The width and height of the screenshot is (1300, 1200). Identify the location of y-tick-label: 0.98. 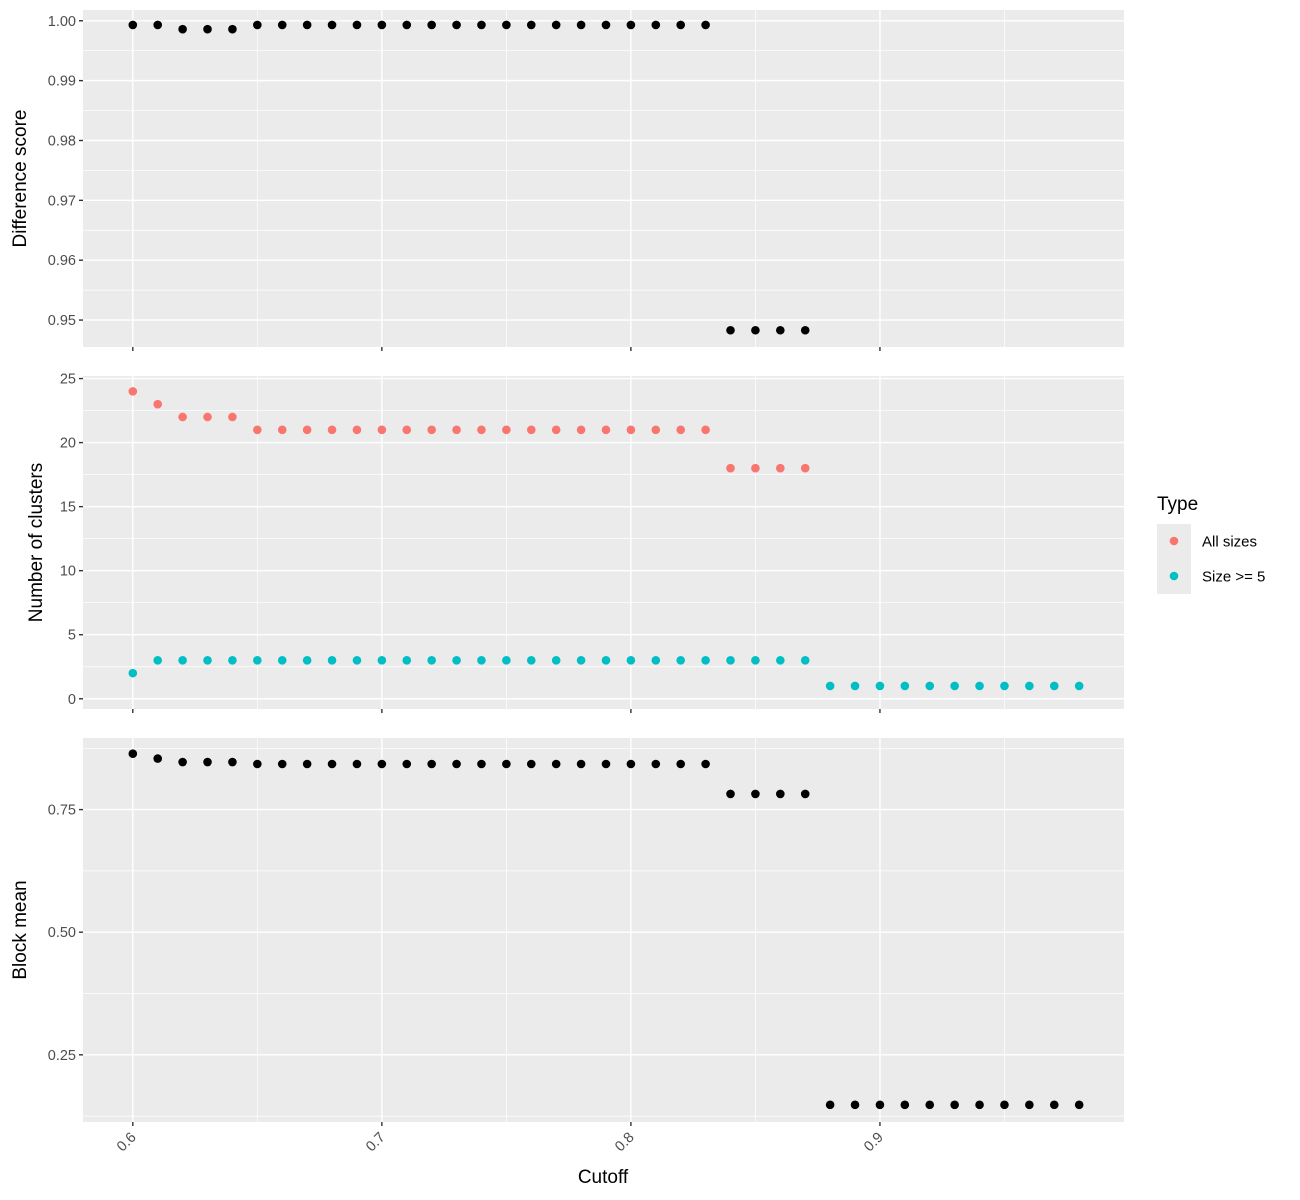
(62, 141).